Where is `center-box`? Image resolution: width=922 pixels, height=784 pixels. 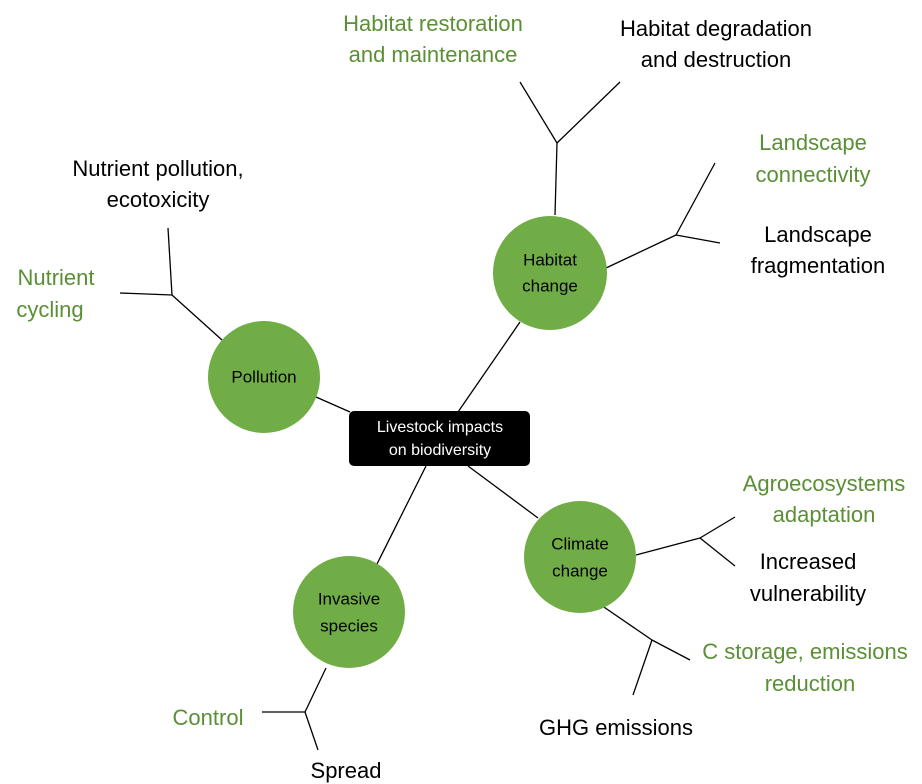 center-box is located at coordinates (439, 438).